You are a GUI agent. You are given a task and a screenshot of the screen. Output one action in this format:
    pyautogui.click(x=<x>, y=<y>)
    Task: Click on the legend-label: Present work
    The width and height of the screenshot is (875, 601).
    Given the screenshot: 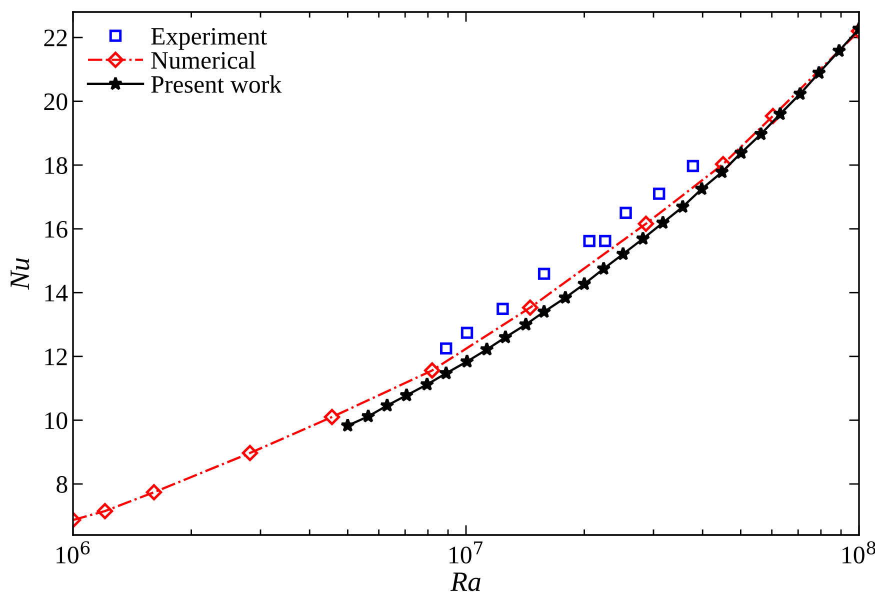 What is the action you would take?
    pyautogui.click(x=216, y=84)
    